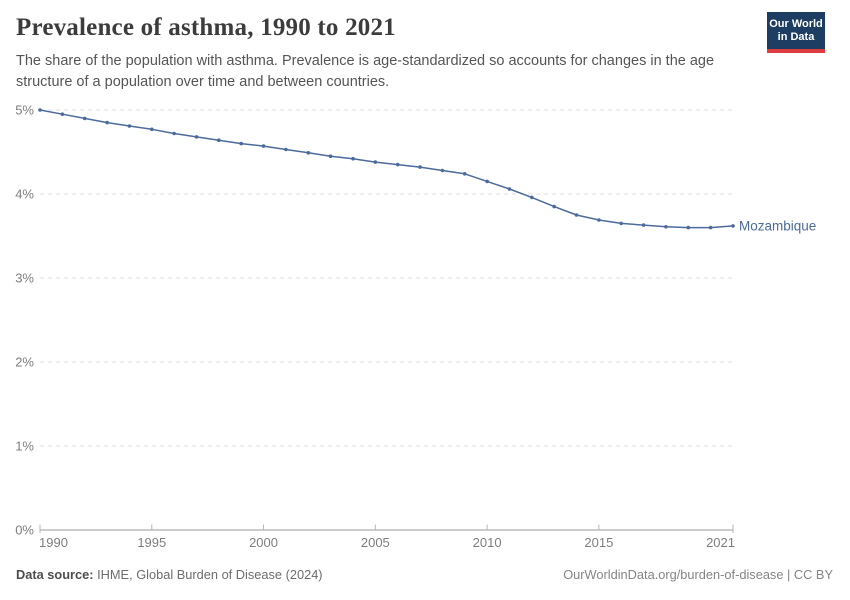 The image size is (850, 600). Describe the element at coordinates (487, 542) in the screenshot. I see `x-axis-tick-label: 2010` at that location.